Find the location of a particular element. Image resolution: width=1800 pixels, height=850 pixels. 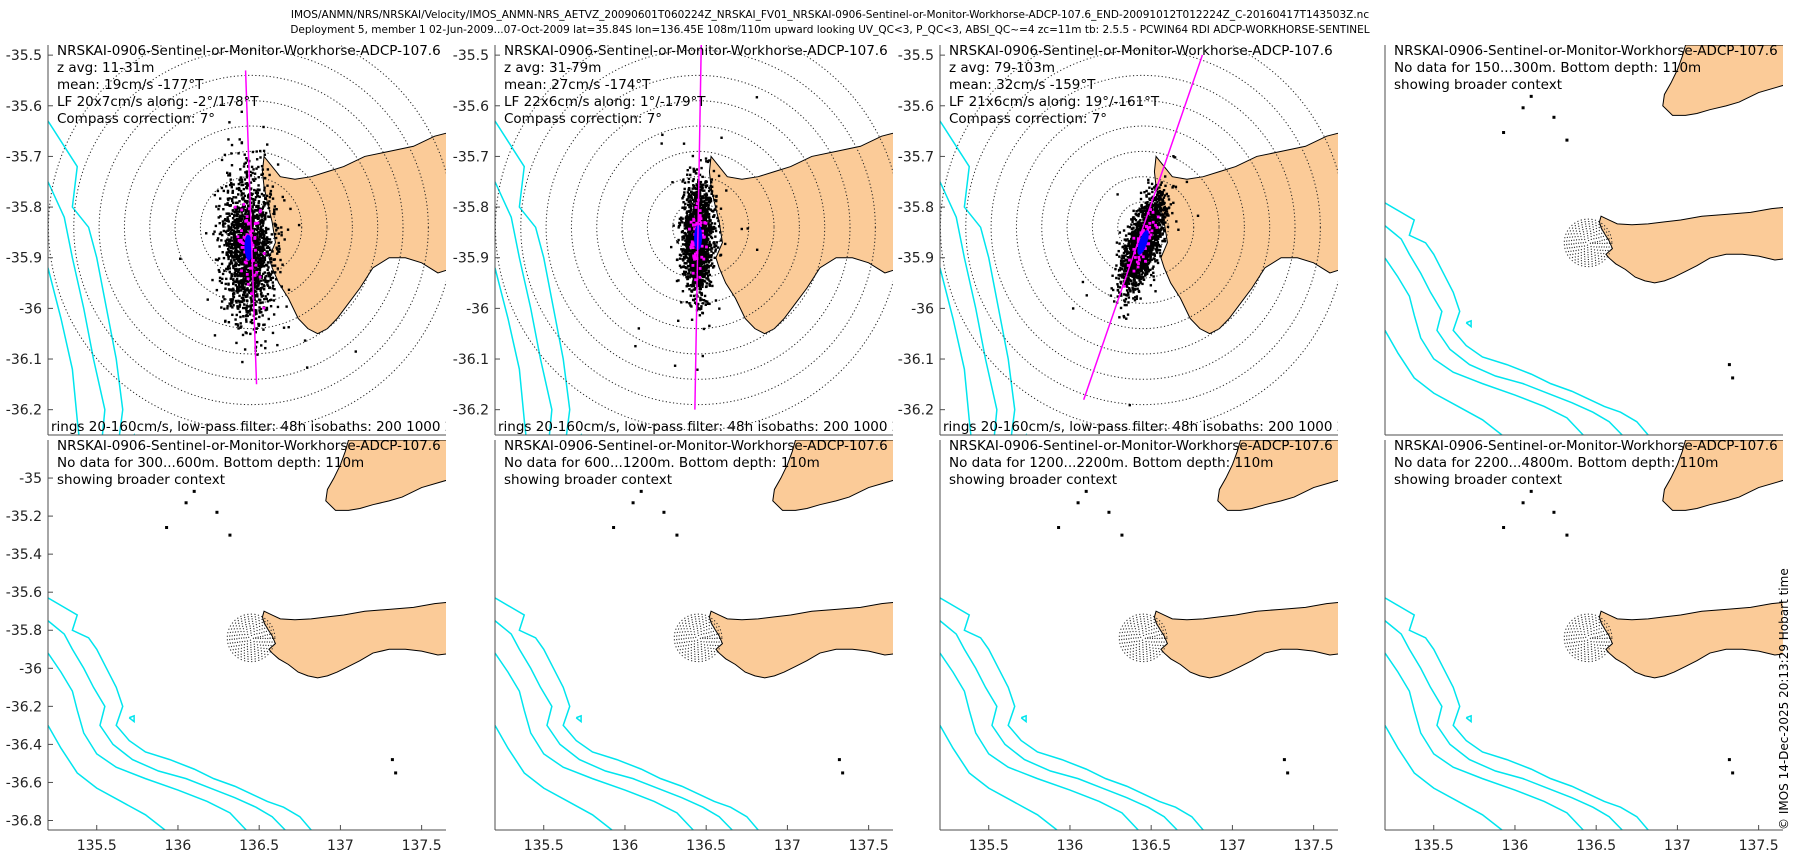

principal-axis-line is located at coordinates (698, 227).